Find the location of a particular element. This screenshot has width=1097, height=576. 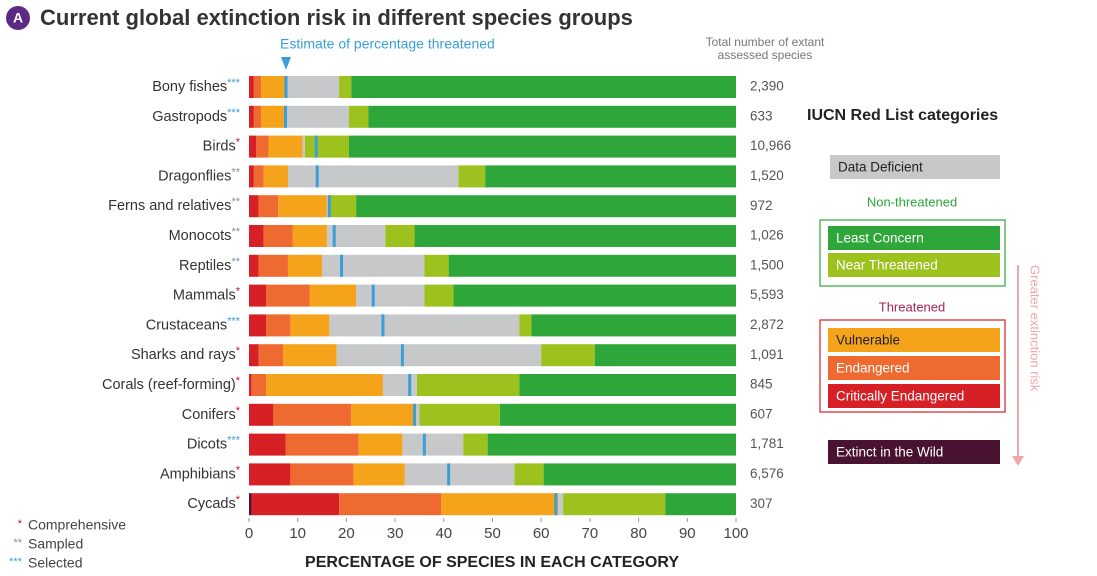

key-mark: ** is located at coordinates (17, 543).